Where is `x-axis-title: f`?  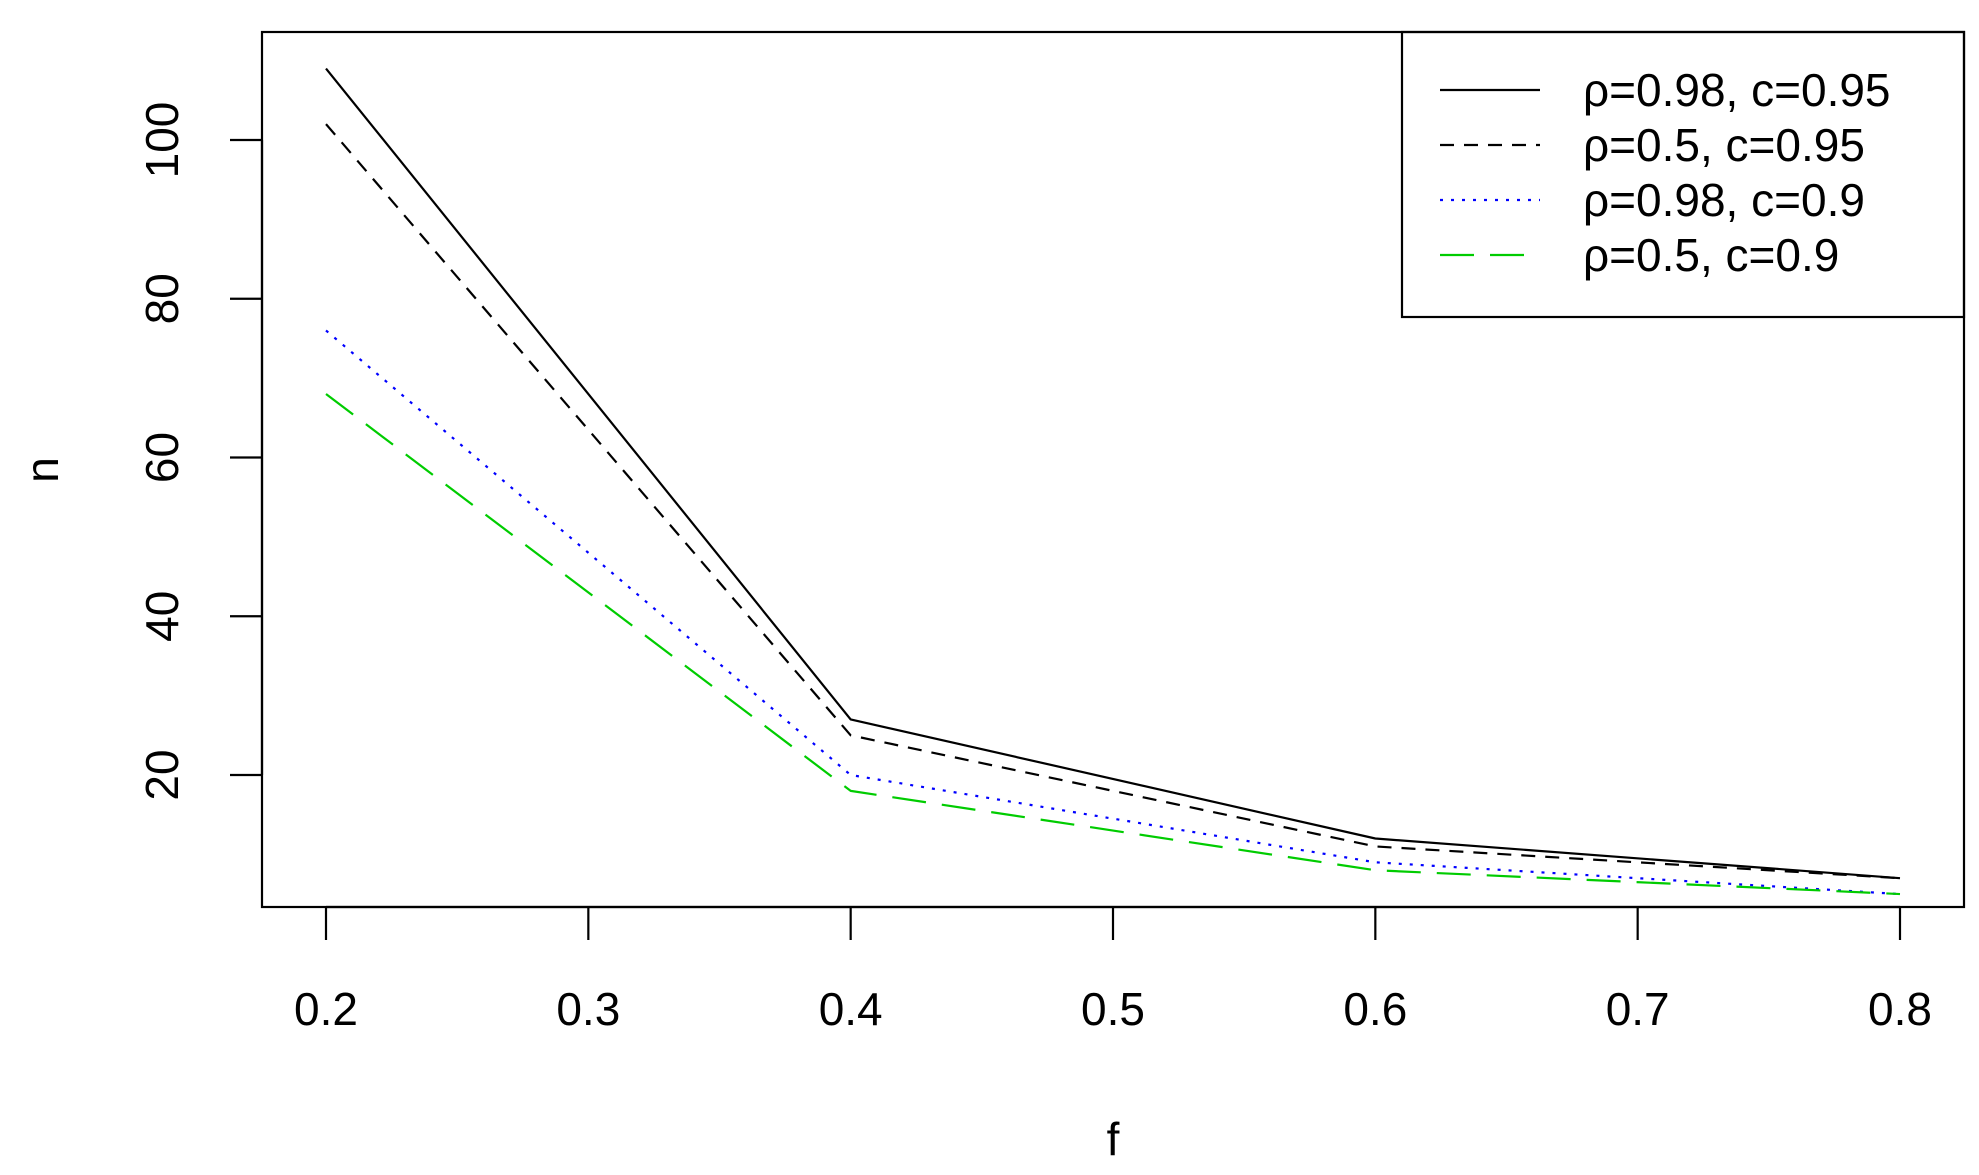
x-axis-title: f is located at coordinates (1113, 1139).